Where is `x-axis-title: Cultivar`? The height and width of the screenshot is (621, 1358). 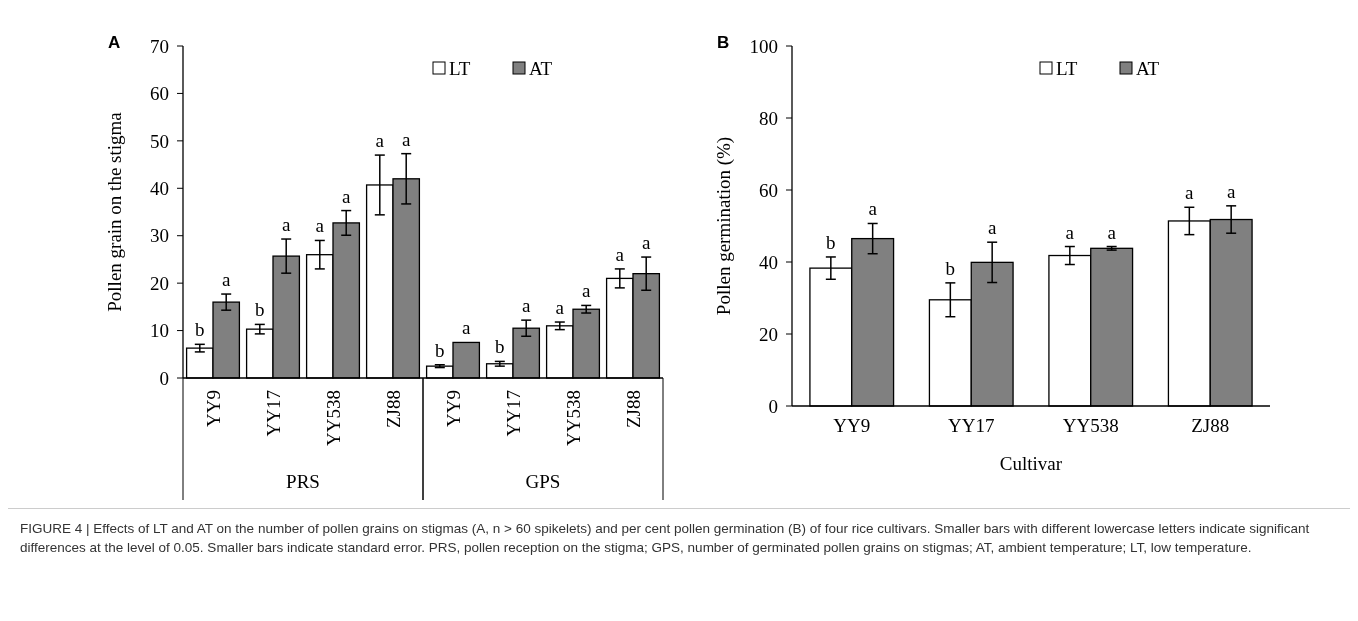 x-axis-title: Cultivar is located at coordinates (1031, 463).